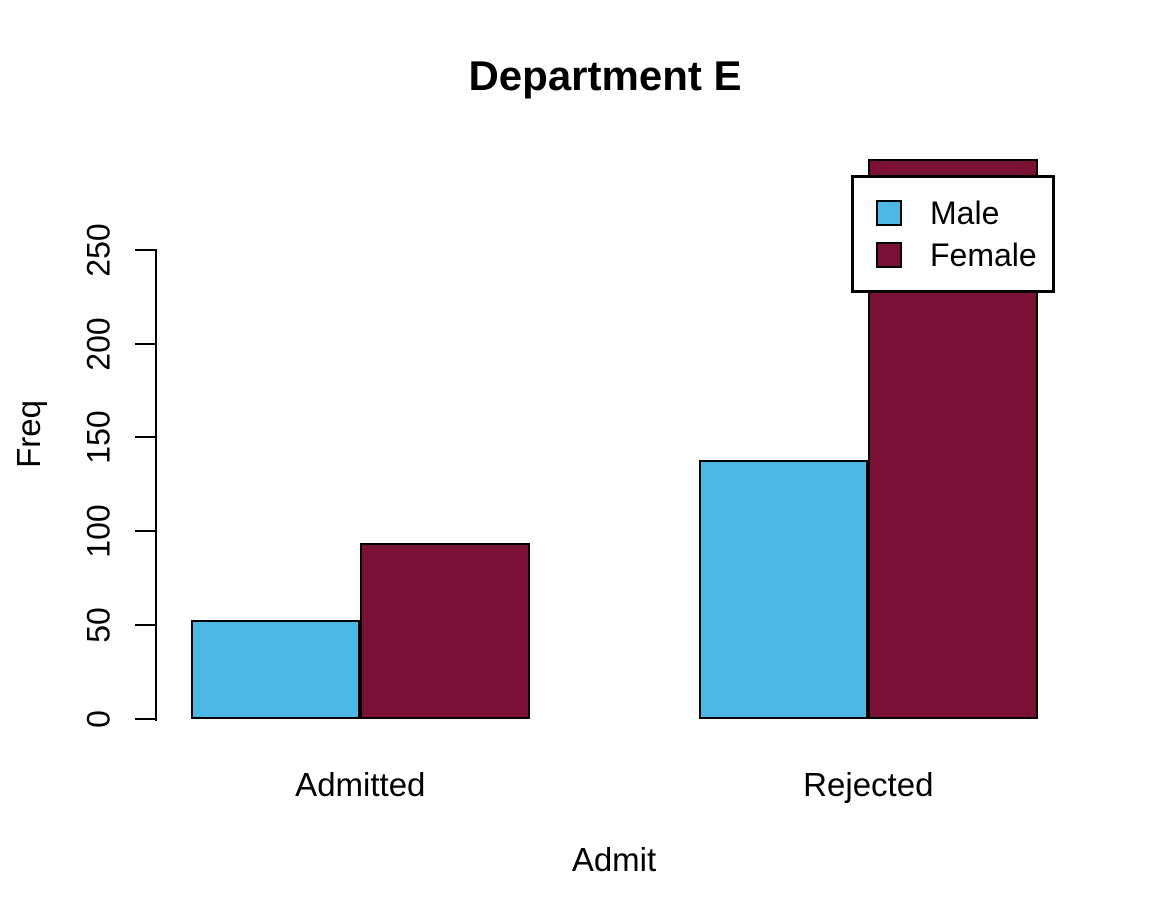 Image resolution: width=1152 pixels, height=921 pixels. What do you see at coordinates (614, 859) in the screenshot?
I see `x-axis-title: Admit` at bounding box center [614, 859].